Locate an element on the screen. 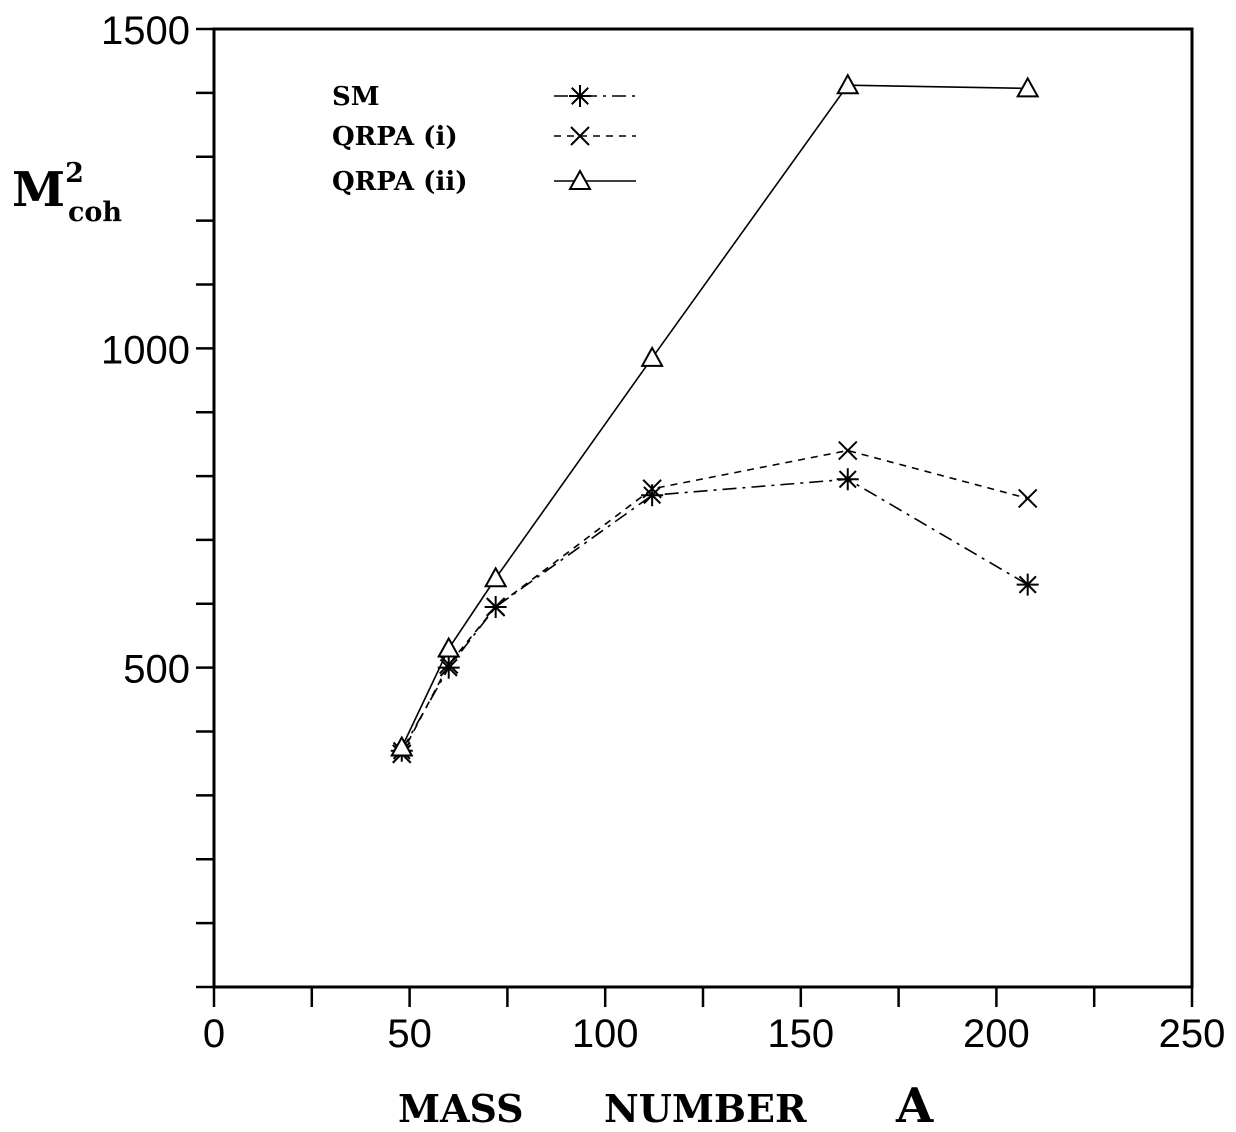 This screenshot has width=1236, height=1132. x-tick-label: 0 is located at coordinates (214, 1034).